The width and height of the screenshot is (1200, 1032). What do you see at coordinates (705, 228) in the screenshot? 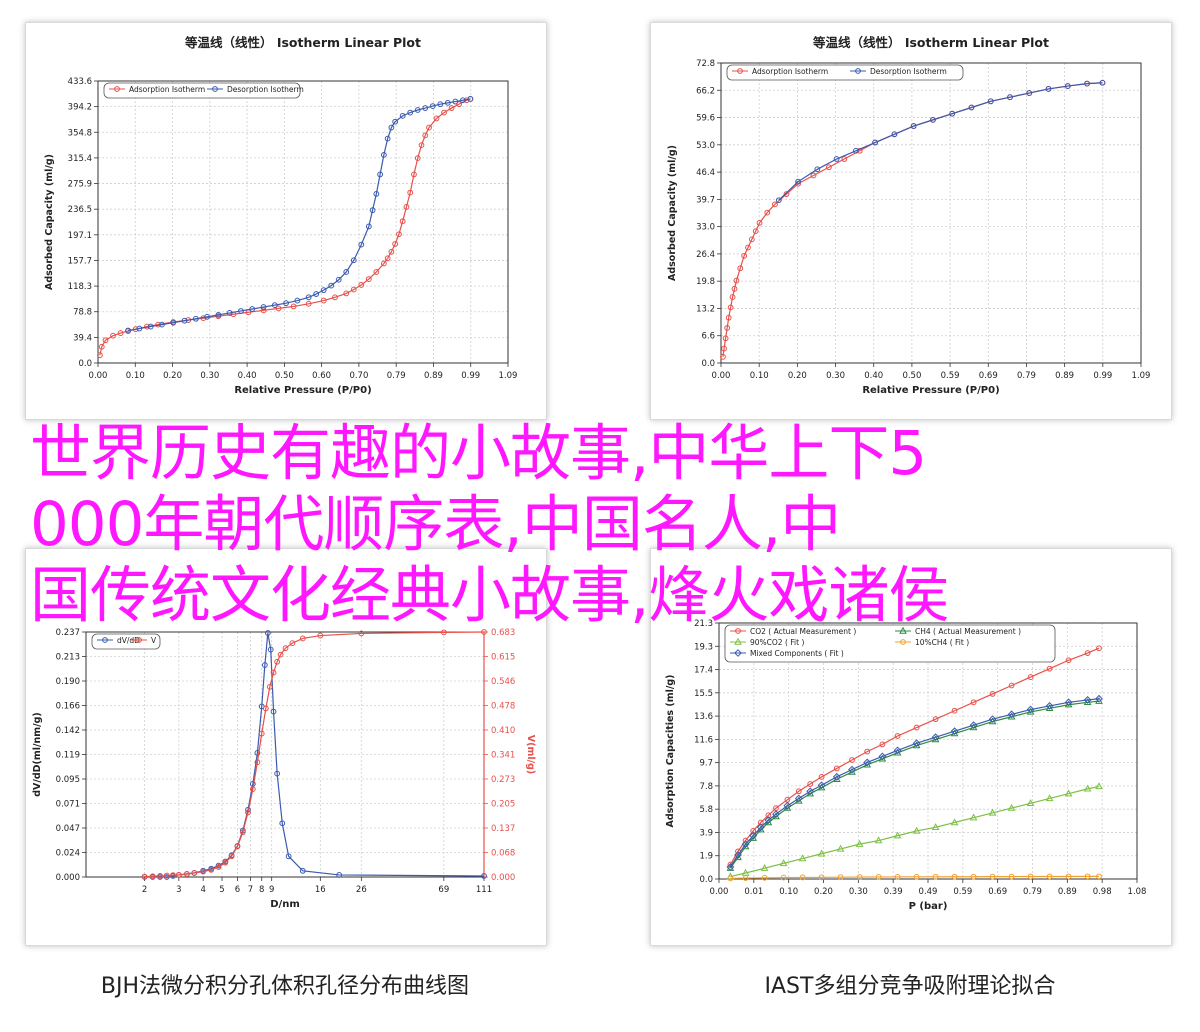
I see `y-tick-label: 33.0` at bounding box center [705, 228].